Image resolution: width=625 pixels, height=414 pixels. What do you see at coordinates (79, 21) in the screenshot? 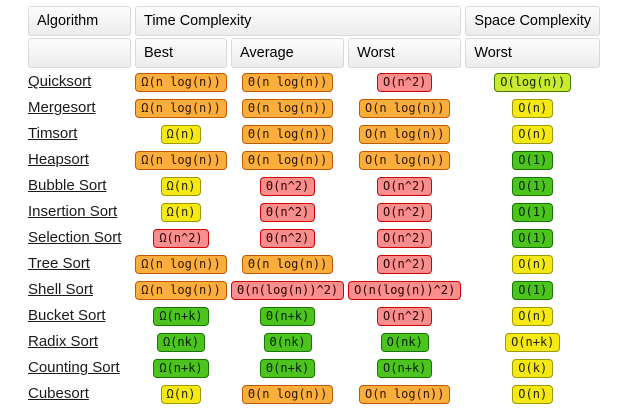
I see `column-header-algorithm: Algorithm` at bounding box center [79, 21].